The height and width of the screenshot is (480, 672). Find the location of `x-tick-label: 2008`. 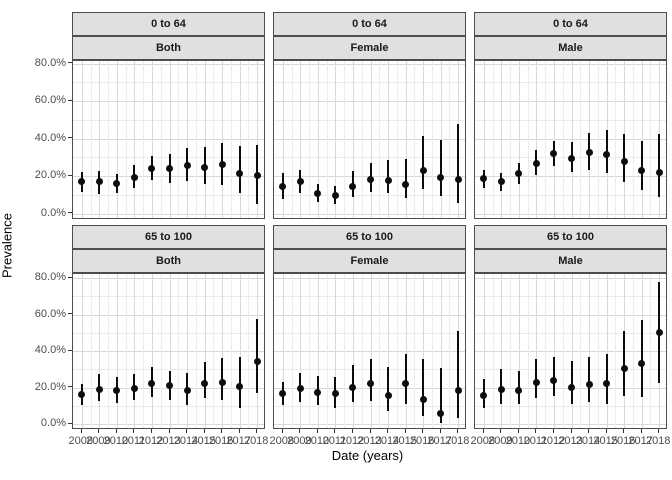

x-tick-label: 2008 is located at coordinates (81, 441).